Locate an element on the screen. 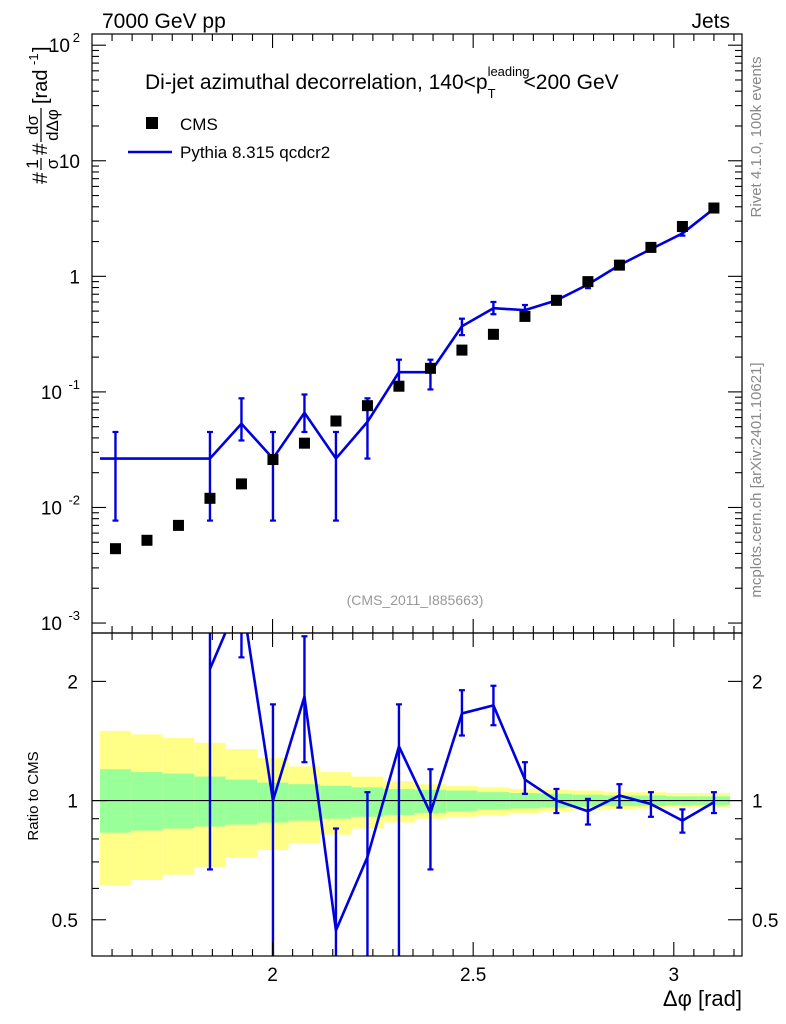 The height and width of the screenshot is (1024, 786). svg-text: dΔφ is located at coordinates (52, 125).